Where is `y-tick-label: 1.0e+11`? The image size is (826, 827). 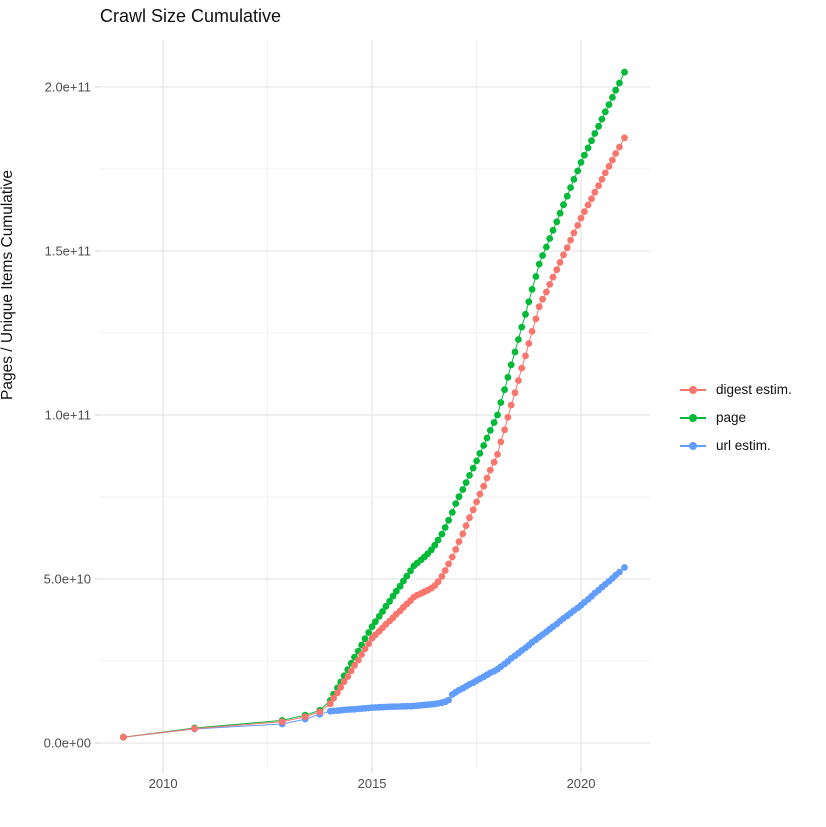
y-tick-label: 1.0e+11 is located at coordinates (68, 414).